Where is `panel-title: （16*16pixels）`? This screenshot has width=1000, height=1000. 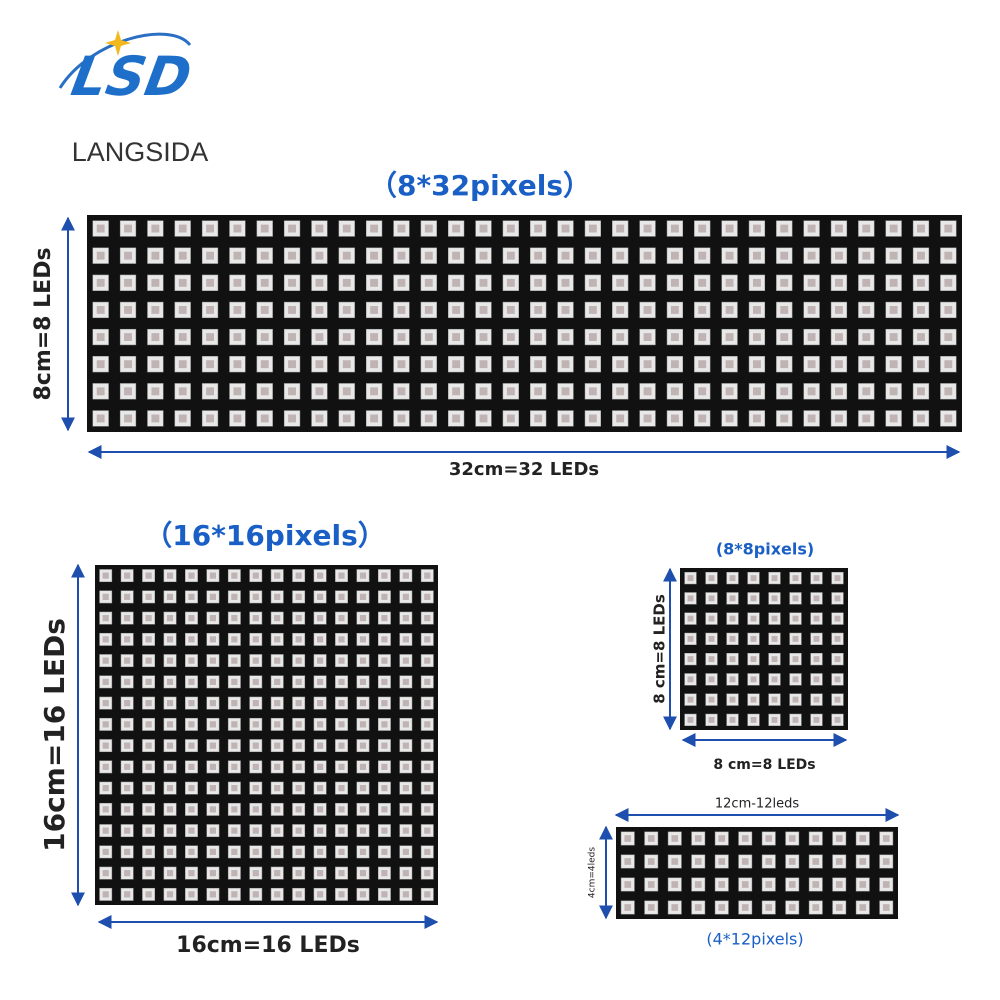
panel-title: （16*16pixels） is located at coordinates (265, 535).